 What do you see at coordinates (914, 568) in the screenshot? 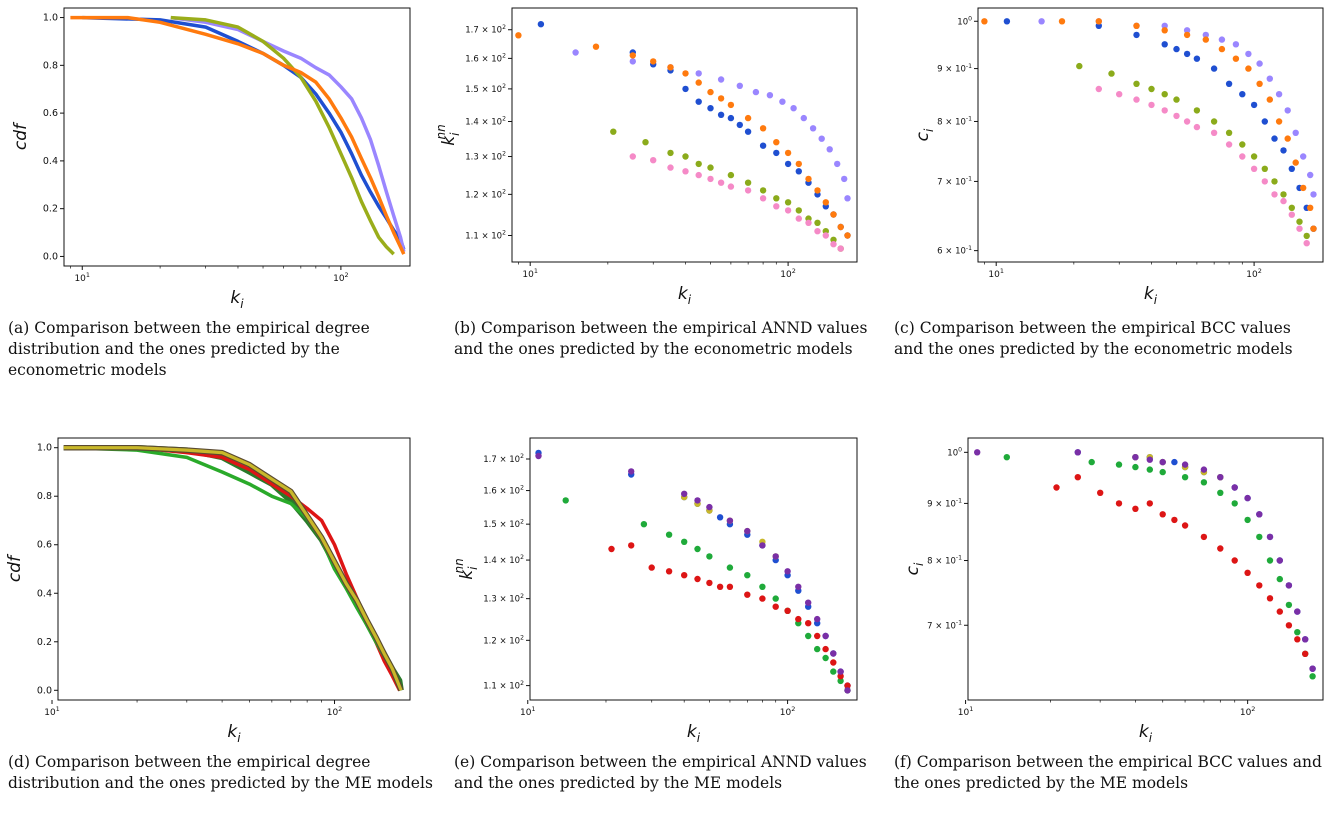
I see `y-axis-label: ci` at bounding box center [914, 568].